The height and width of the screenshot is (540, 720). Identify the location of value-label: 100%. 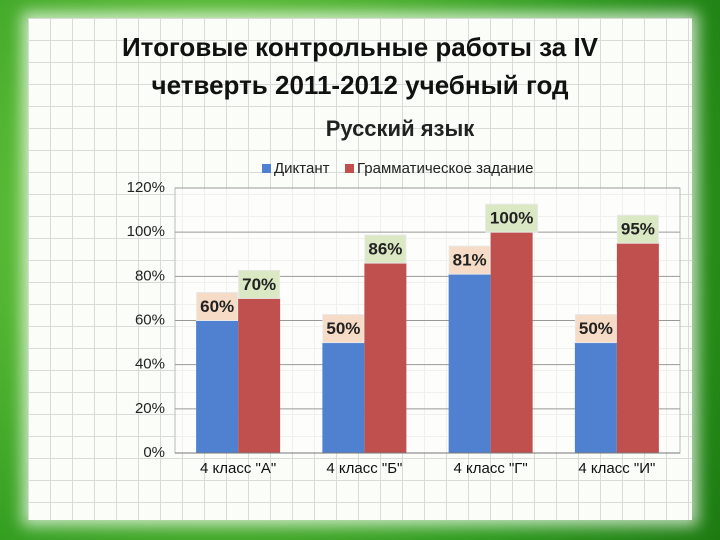
(511, 218).